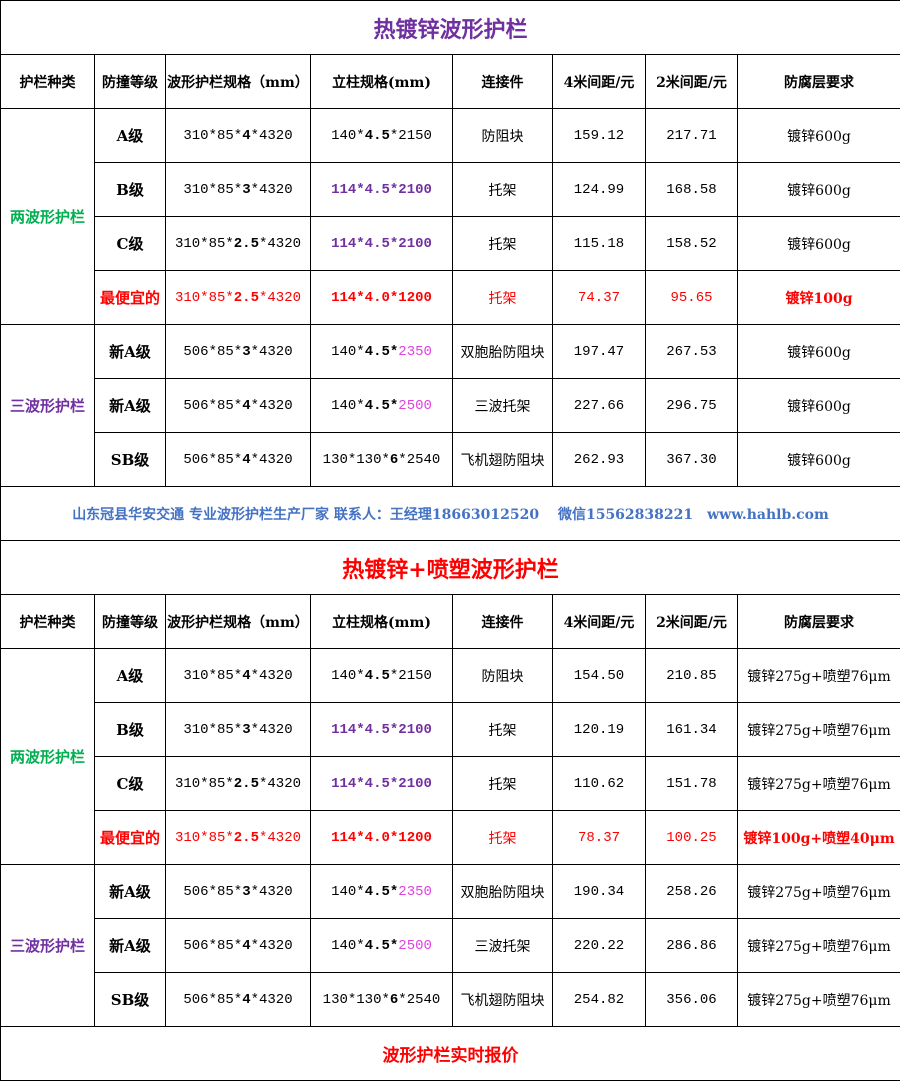 This screenshot has width=900, height=1081. What do you see at coordinates (599, 675) in the screenshot?
I see `cell-text: 154.50` at bounding box center [599, 675].